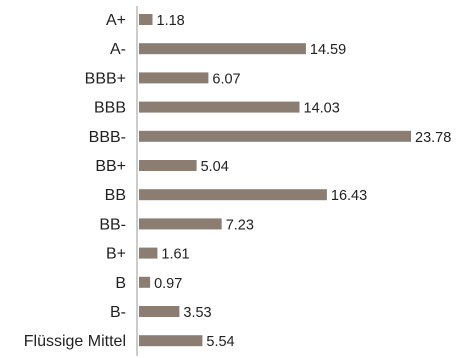 This screenshot has width=471, height=358. I want to click on category-label-1: A-, so click(118, 49).